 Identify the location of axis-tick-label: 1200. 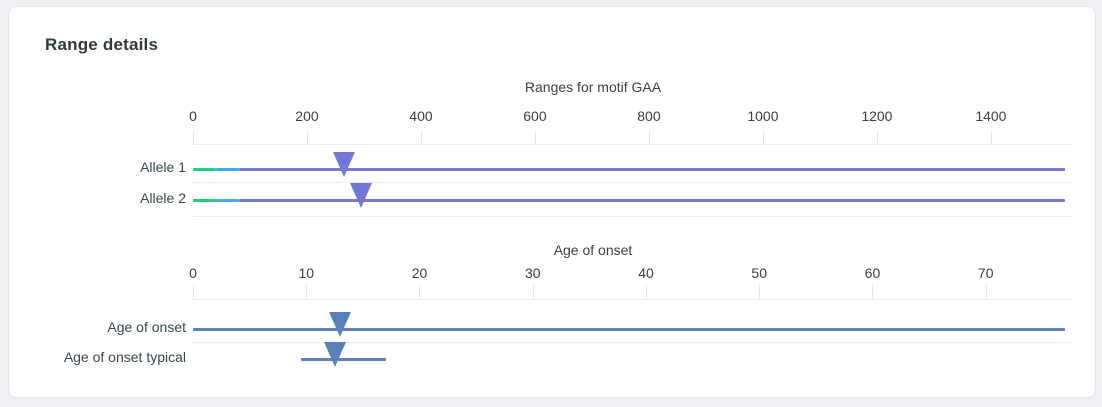
(877, 116).